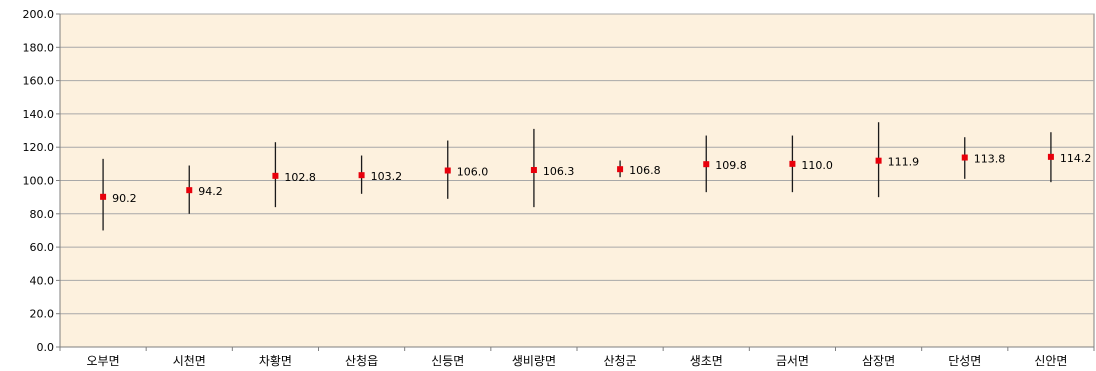  What do you see at coordinates (447, 361) in the screenshot?
I see `category-label: 신등면` at bounding box center [447, 361].